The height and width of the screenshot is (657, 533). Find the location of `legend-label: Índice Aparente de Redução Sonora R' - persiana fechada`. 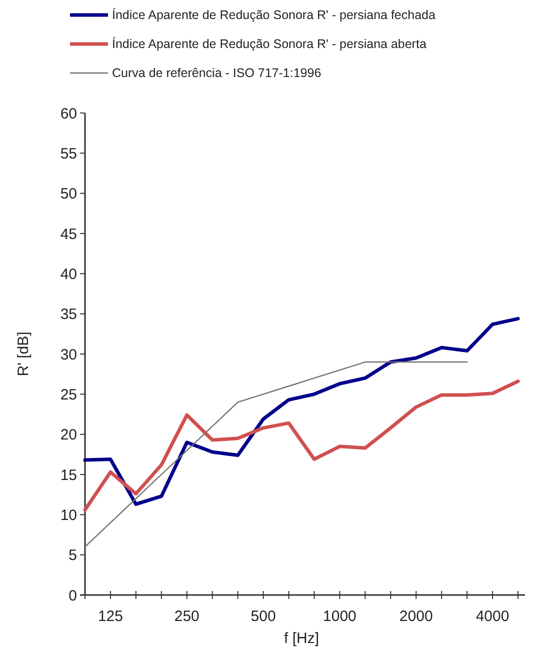

legend-label: Índice Aparente de Redução Sonora R' - persiana fechada is located at coordinates (274, 15).